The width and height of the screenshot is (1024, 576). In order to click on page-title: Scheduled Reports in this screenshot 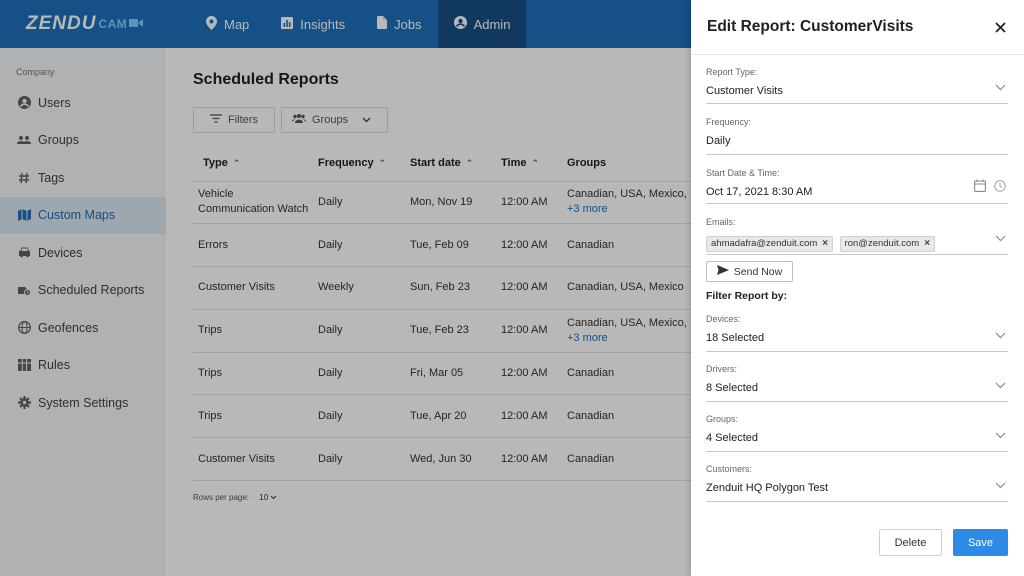, I will do `click(266, 79)`.